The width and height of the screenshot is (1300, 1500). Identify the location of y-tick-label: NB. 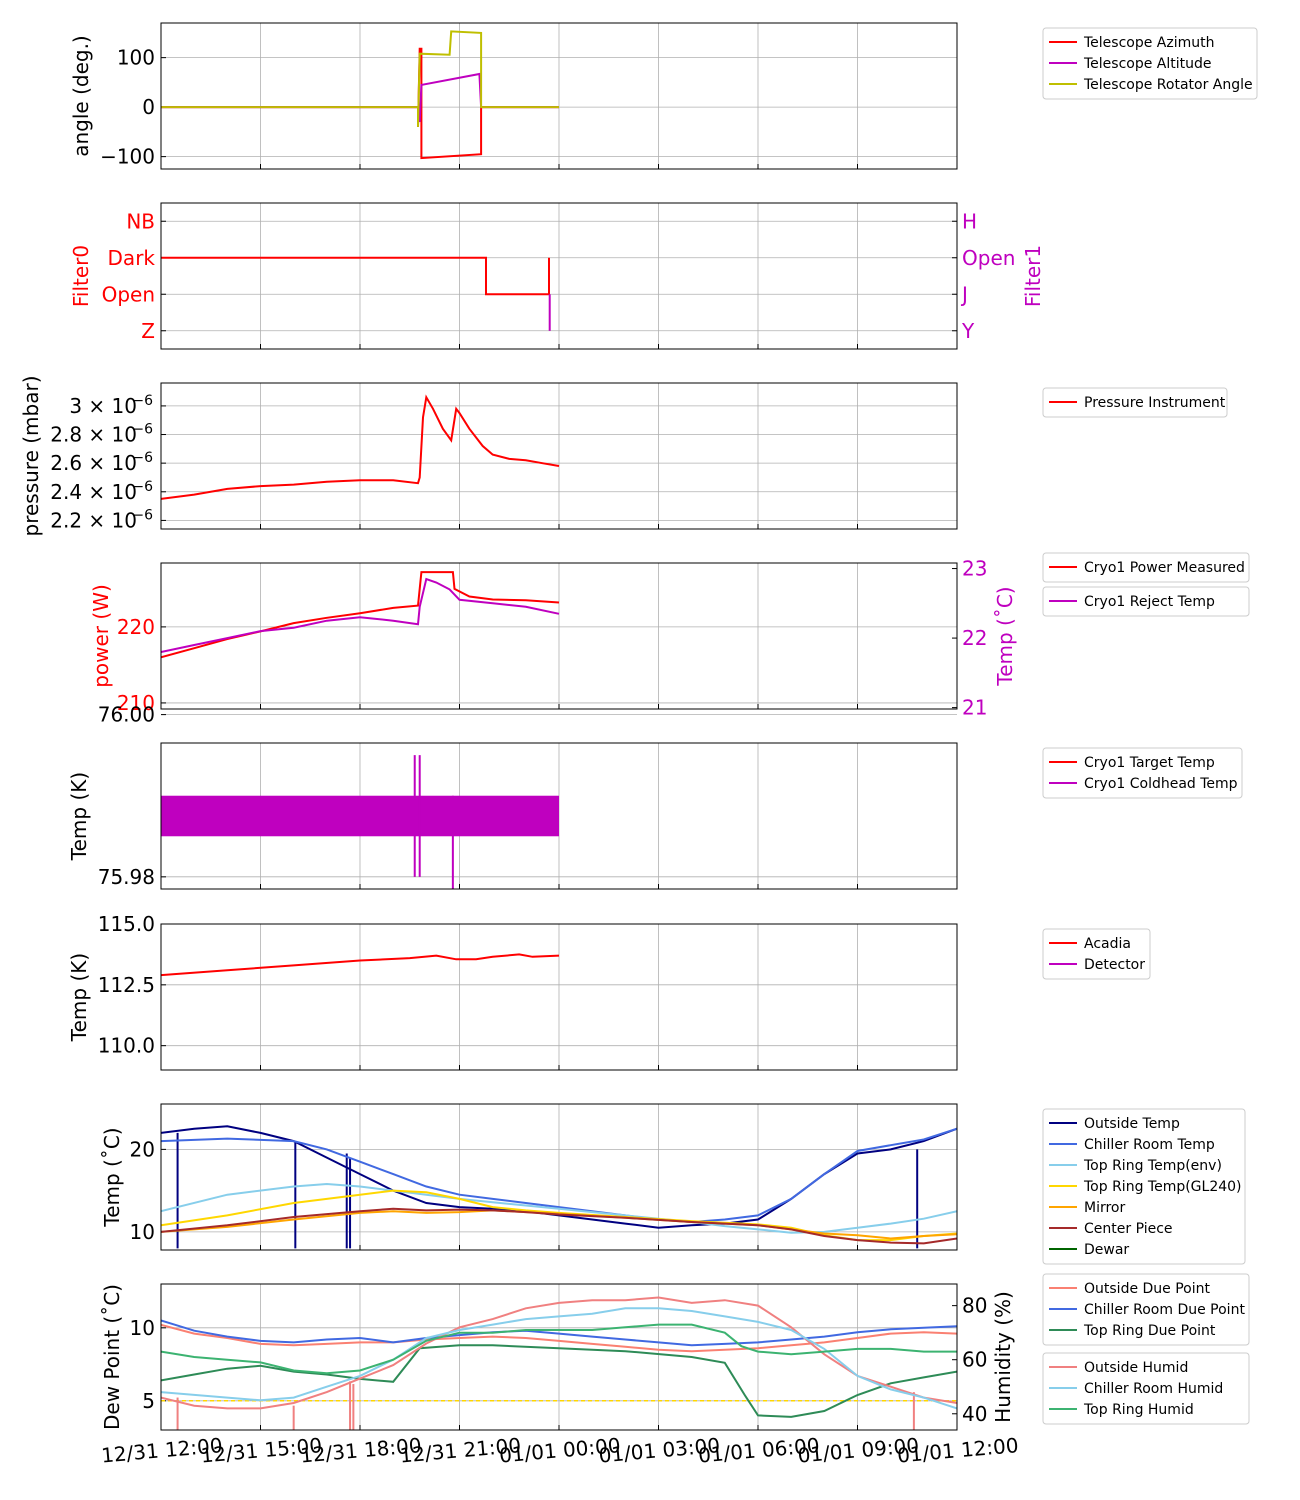
(140, 221).